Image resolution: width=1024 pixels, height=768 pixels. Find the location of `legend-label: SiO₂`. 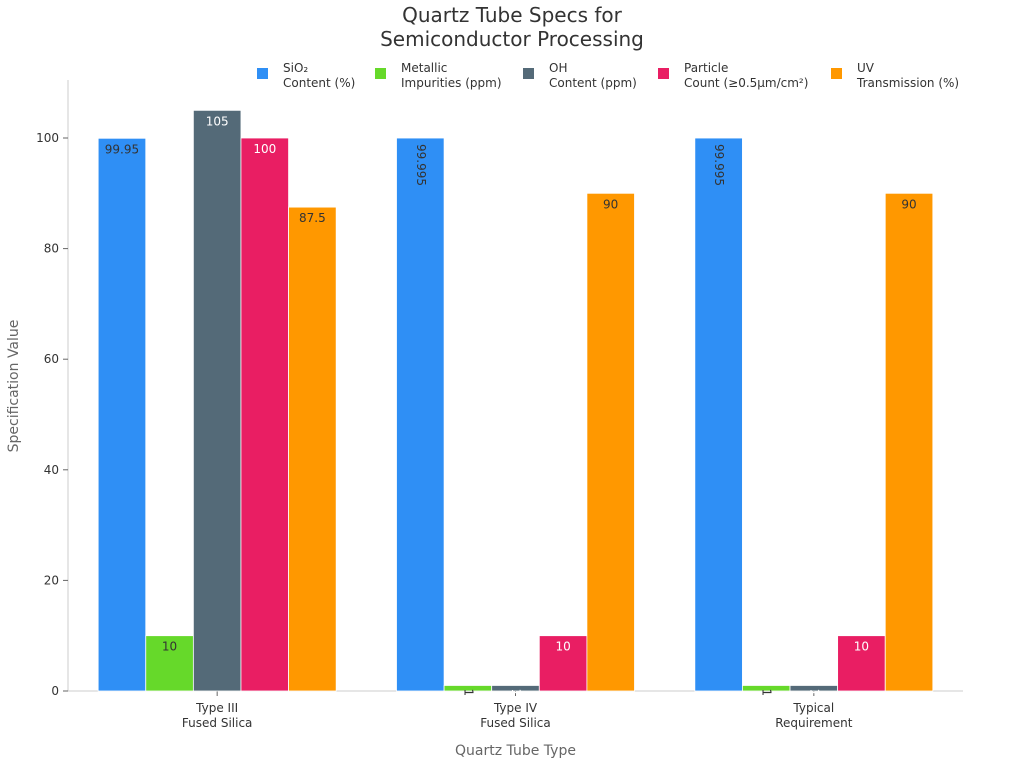

legend-label: SiO₂ is located at coordinates (295, 68).